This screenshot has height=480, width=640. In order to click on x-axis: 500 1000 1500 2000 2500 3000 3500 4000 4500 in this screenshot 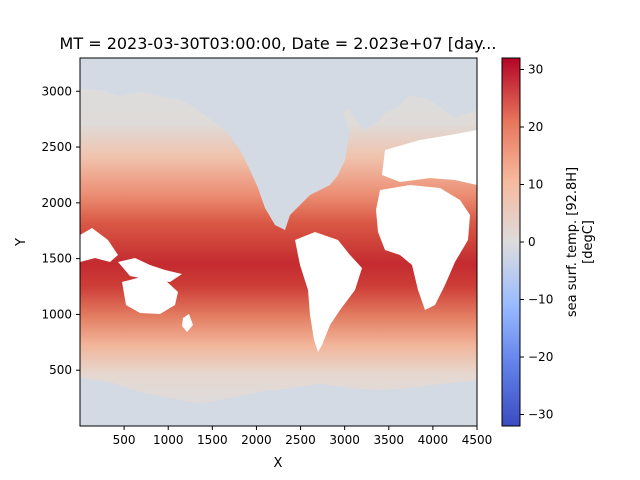, I will do `click(303, 436)`.